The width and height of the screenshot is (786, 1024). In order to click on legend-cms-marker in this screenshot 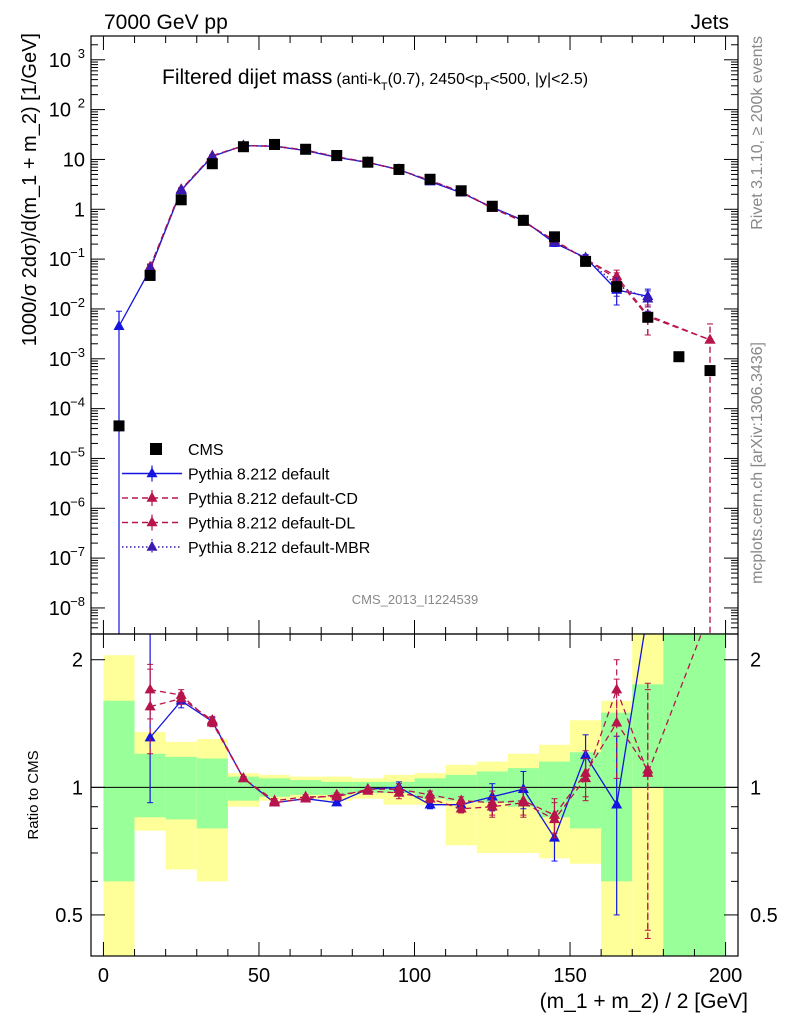, I will do `click(156, 449)`.